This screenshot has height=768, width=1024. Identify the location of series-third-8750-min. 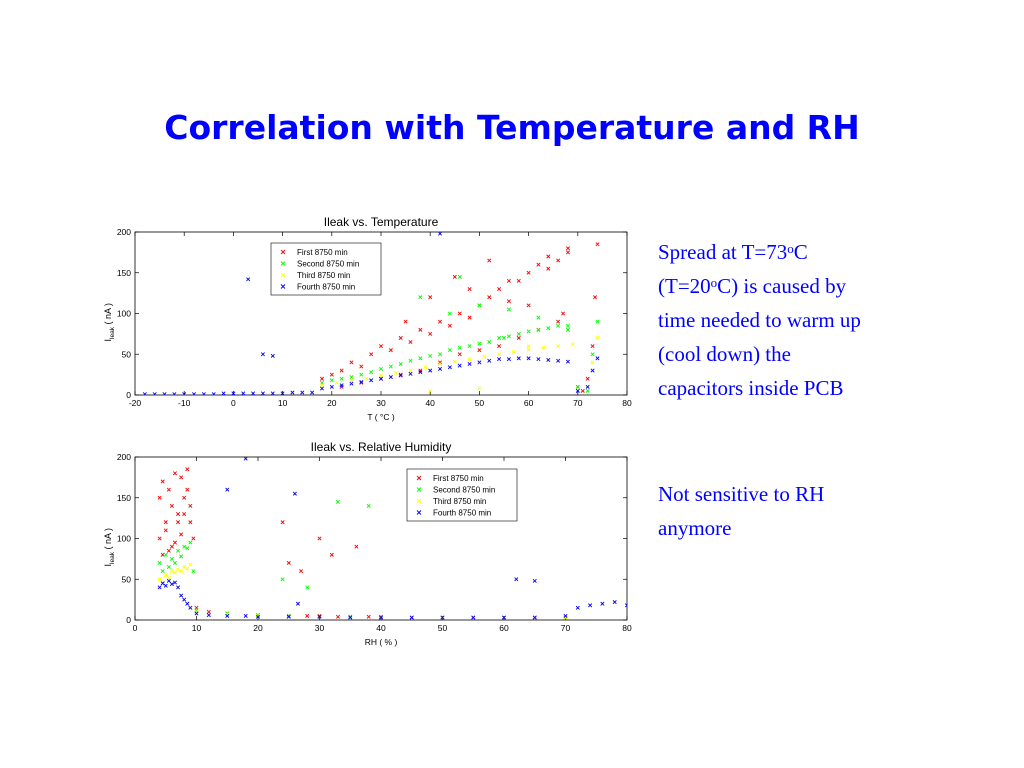
(459, 364).